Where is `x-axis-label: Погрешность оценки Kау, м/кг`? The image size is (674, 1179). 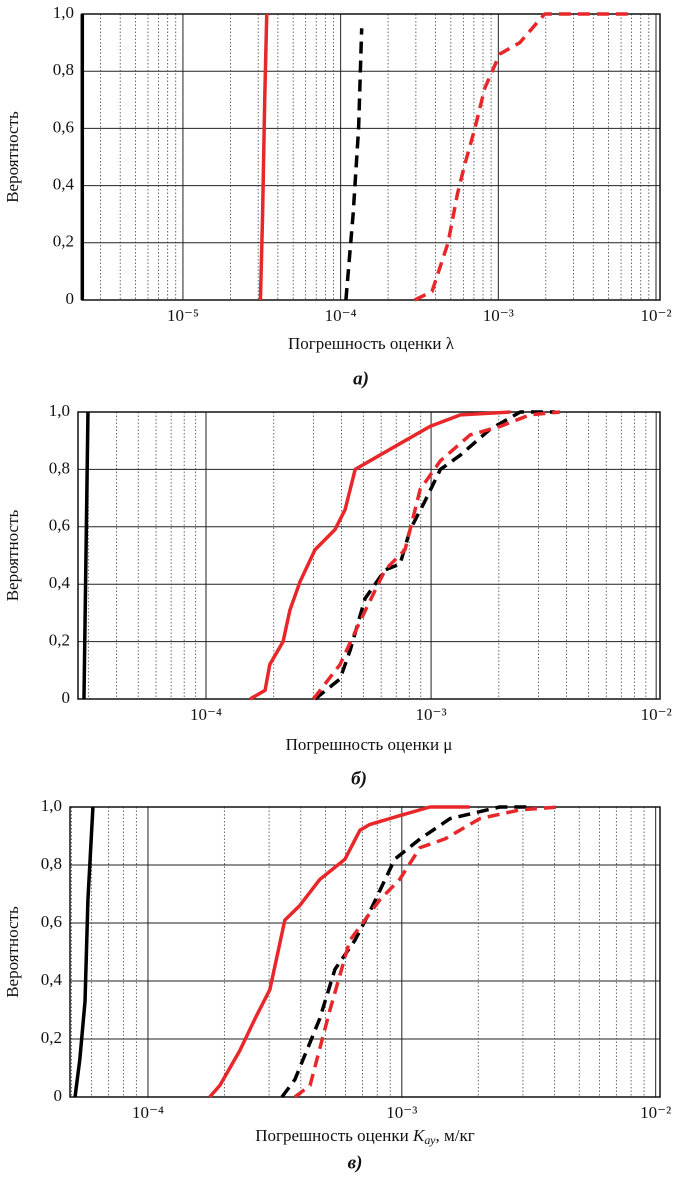
x-axis-label: Погрешность оценки Kау, м/кг is located at coordinates (364, 1136).